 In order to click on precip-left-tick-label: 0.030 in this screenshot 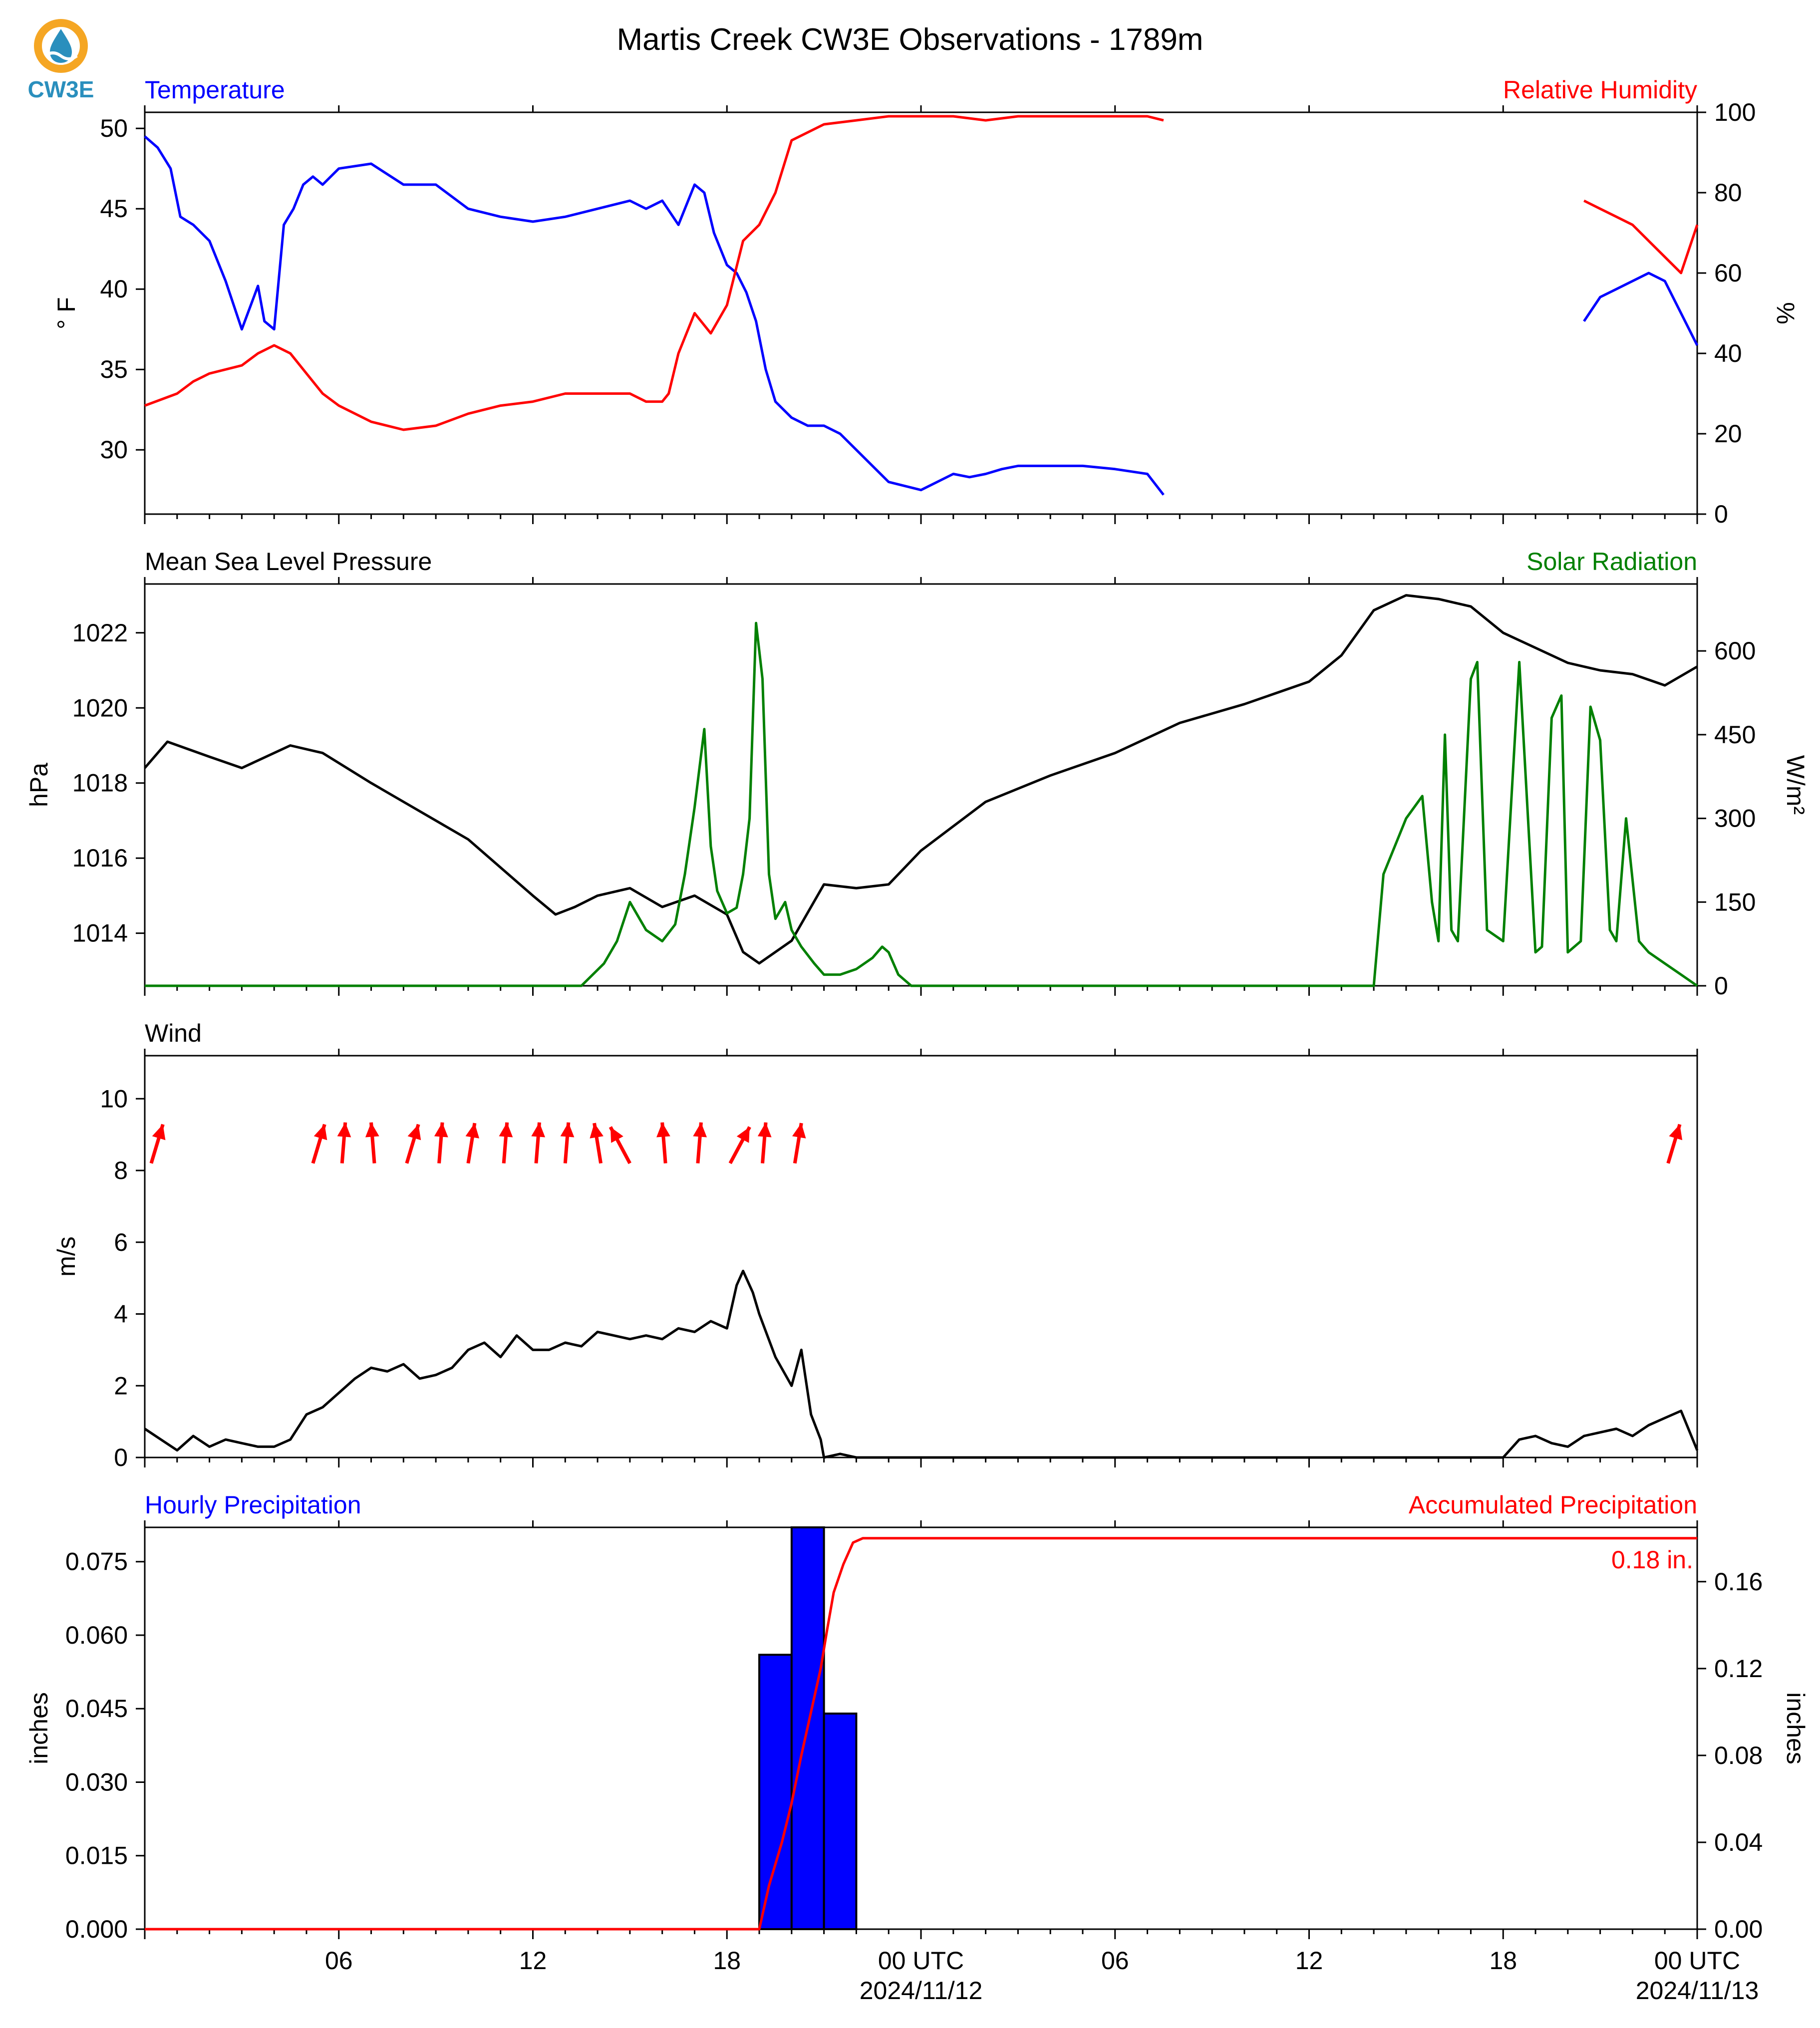, I will do `click(96, 1782)`.